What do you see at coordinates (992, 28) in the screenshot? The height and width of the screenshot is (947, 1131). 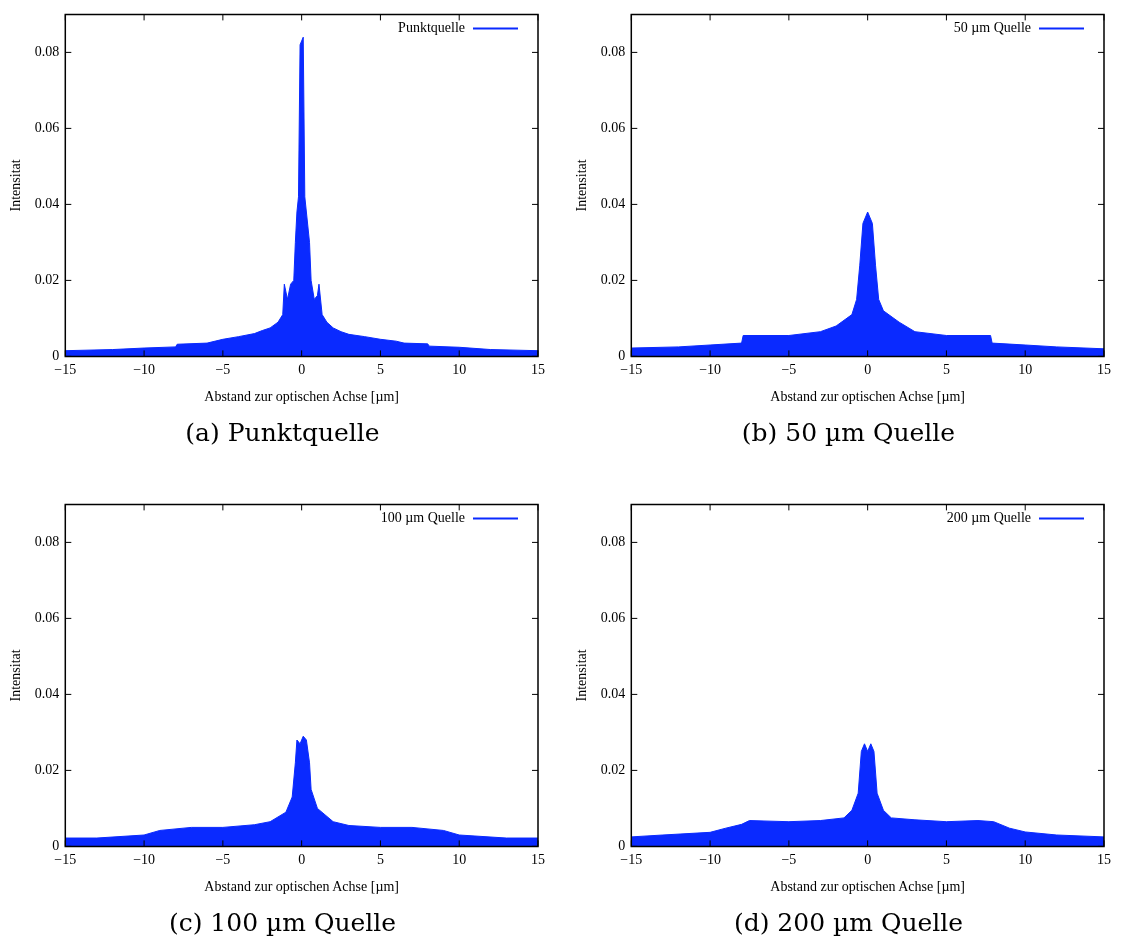 I see `legend-label: 50 µm Quelle` at bounding box center [992, 28].